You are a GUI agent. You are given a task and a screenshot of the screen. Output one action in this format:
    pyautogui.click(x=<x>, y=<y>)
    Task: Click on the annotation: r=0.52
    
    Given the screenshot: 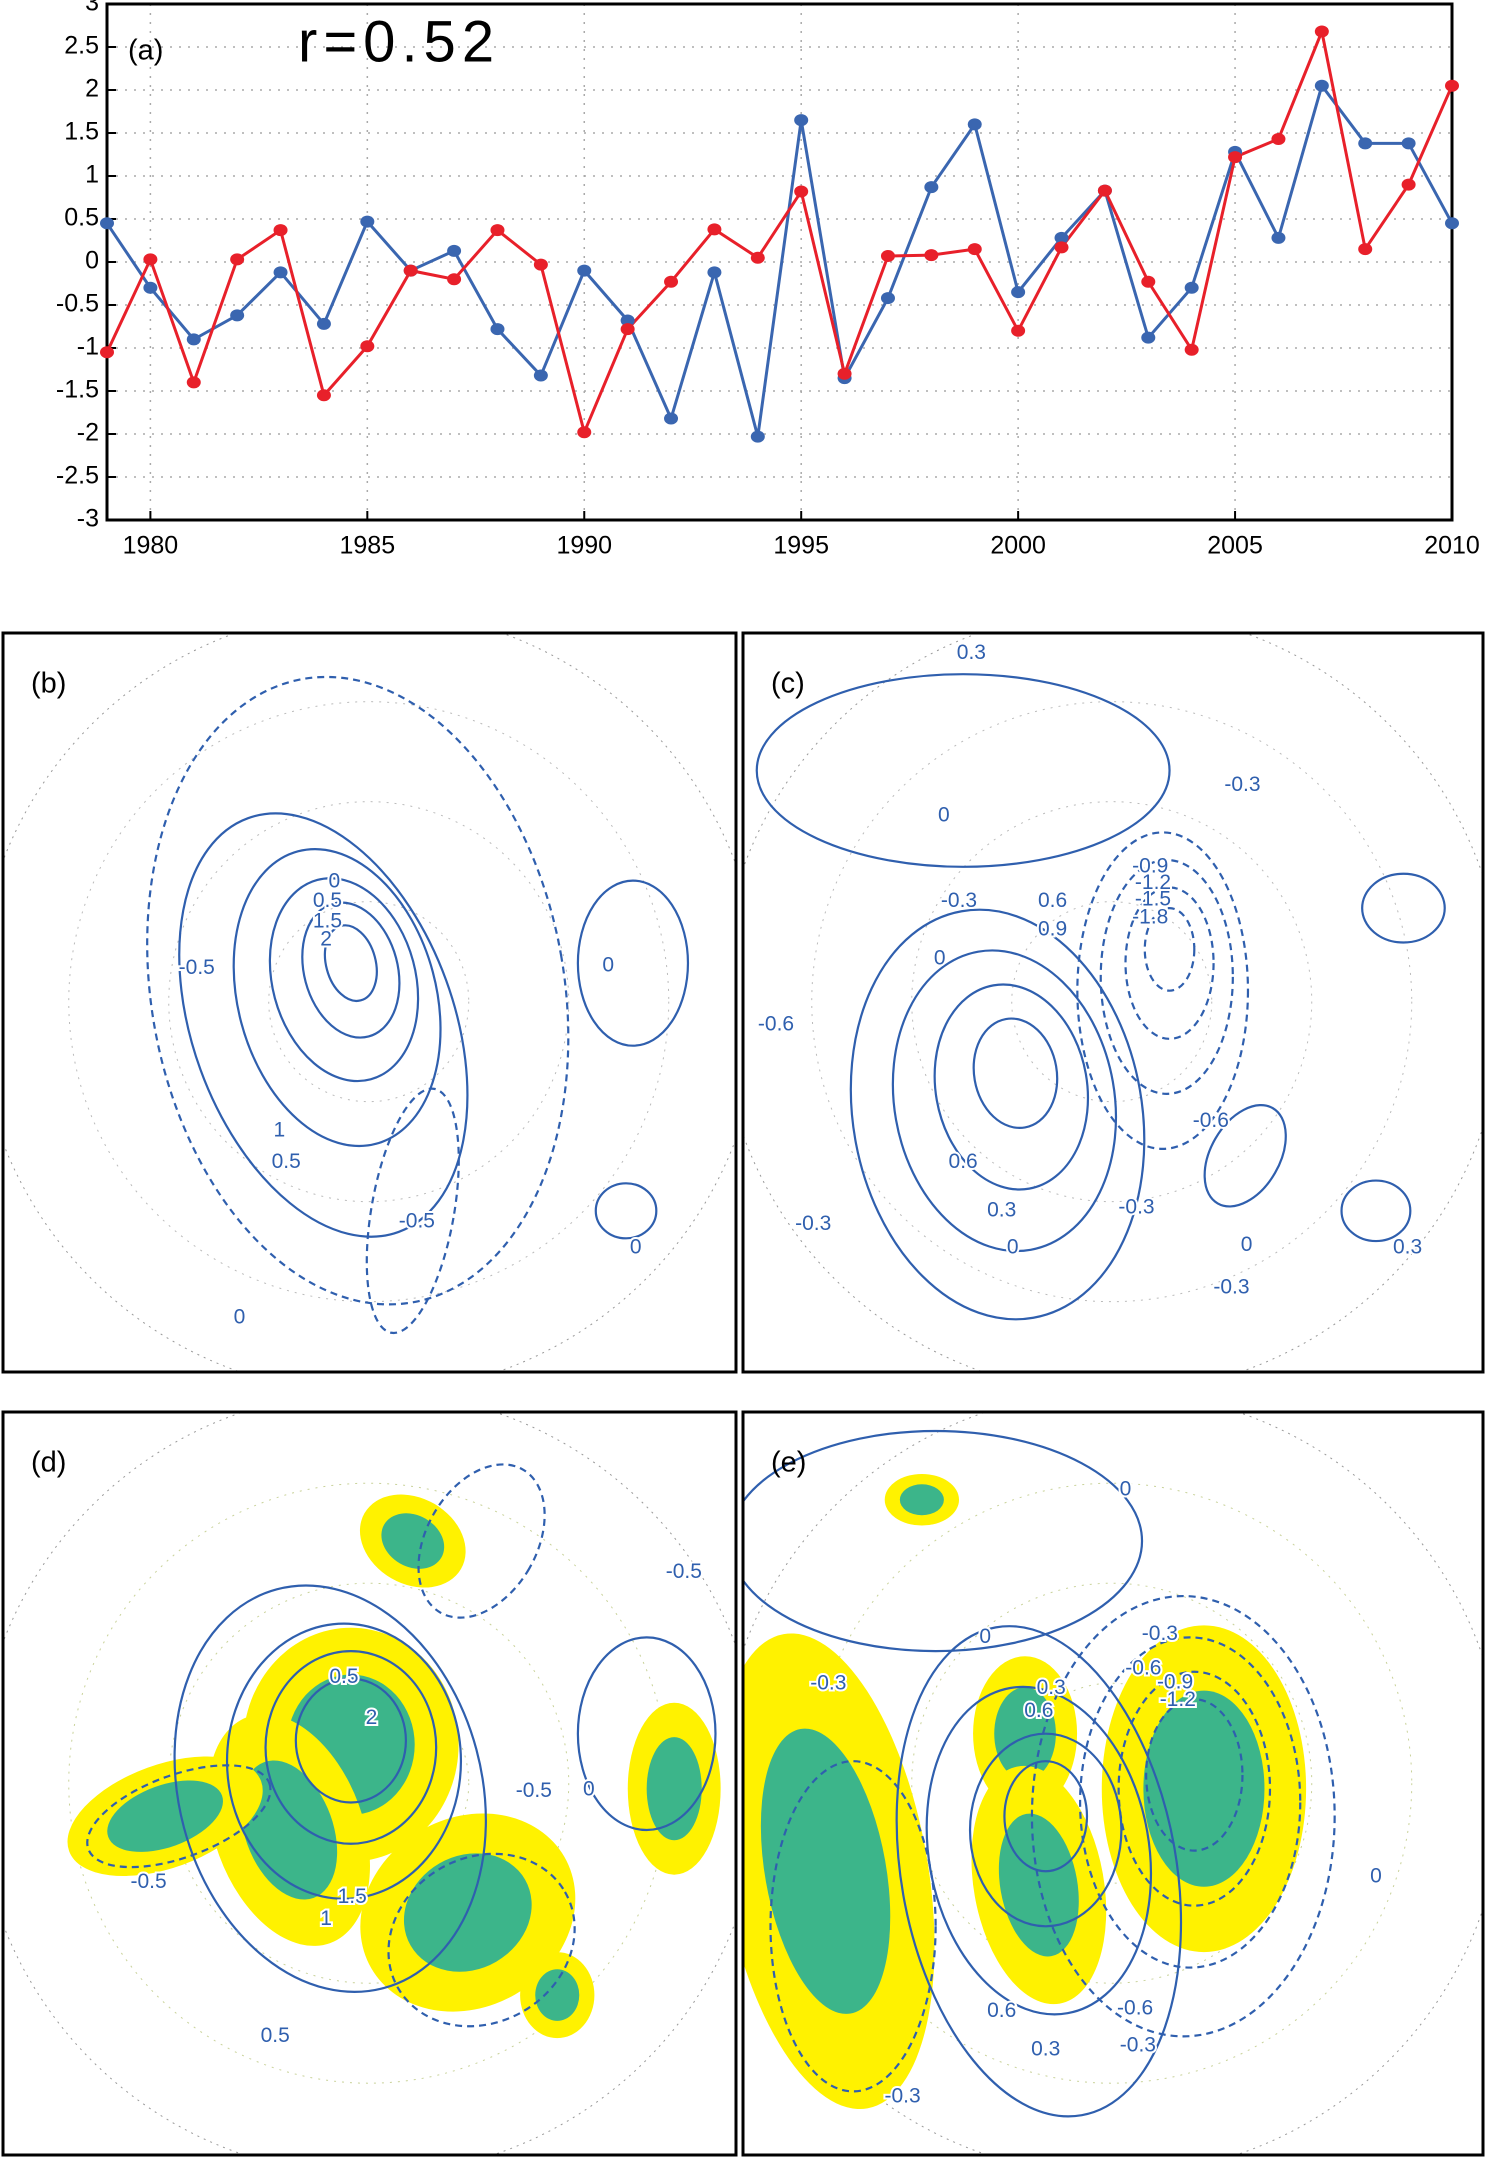 What is the action you would take?
    pyautogui.click(x=399, y=41)
    